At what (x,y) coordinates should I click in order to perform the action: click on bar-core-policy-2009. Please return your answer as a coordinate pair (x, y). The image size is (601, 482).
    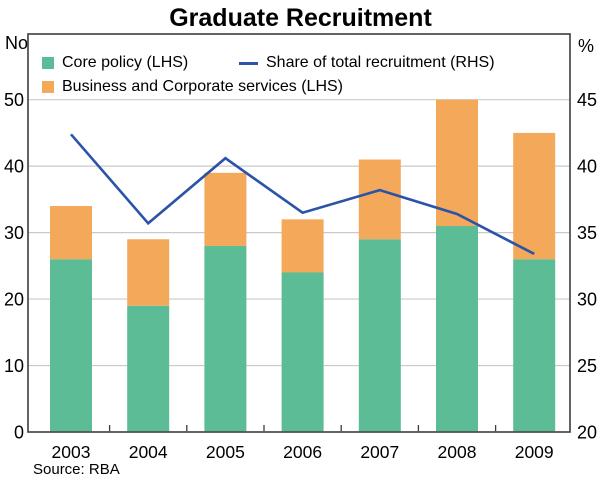
    Looking at the image, I should click on (534, 345).